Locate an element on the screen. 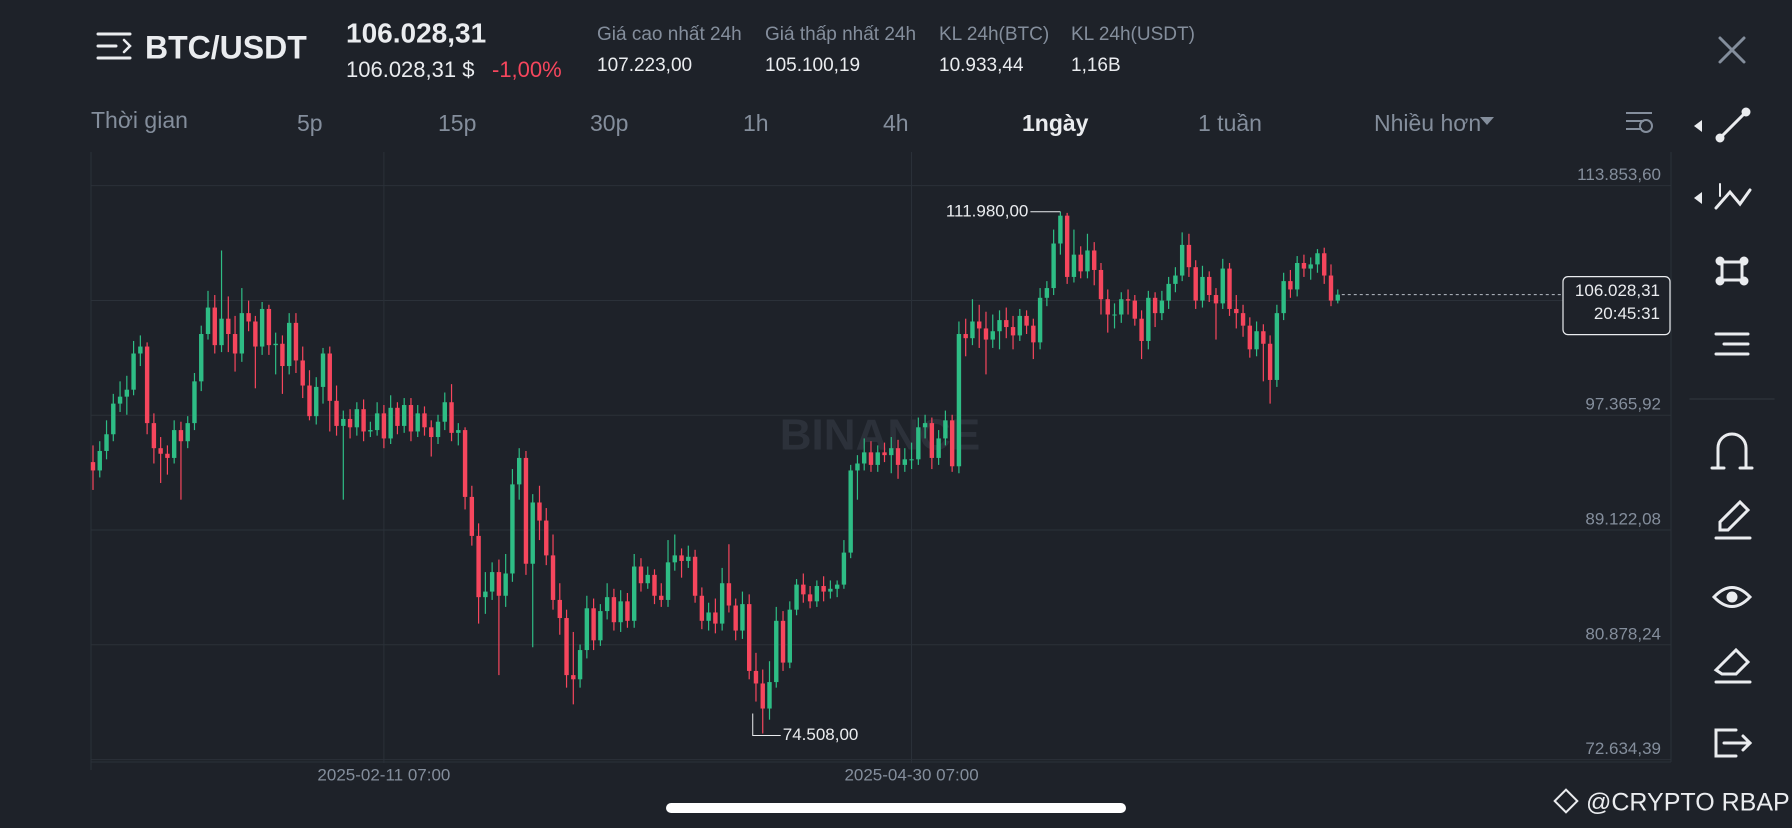 Image resolution: width=1792 pixels, height=828 pixels. trend-line-tool is located at coordinates (1733, 125).